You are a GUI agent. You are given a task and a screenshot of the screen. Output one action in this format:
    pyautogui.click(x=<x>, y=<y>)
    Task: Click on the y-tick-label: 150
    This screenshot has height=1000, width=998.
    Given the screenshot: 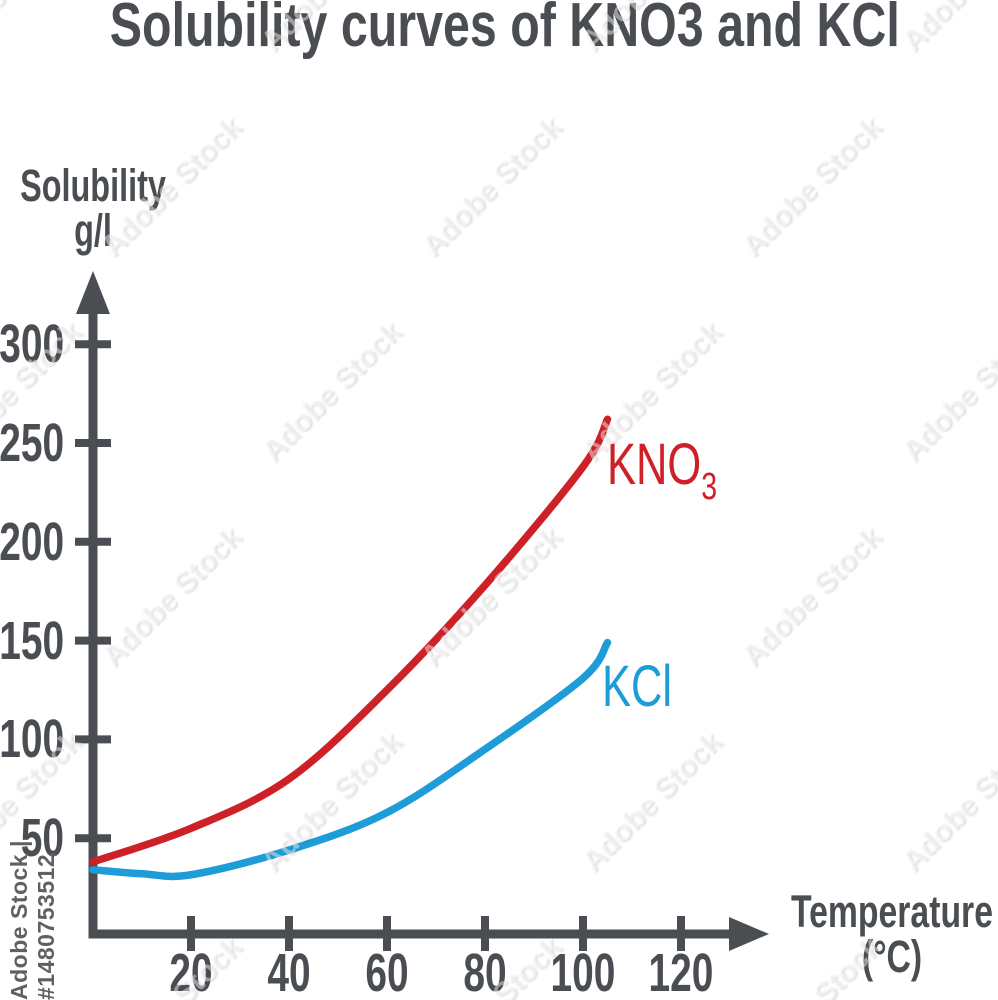 What is the action you would take?
    pyautogui.click(x=32, y=640)
    